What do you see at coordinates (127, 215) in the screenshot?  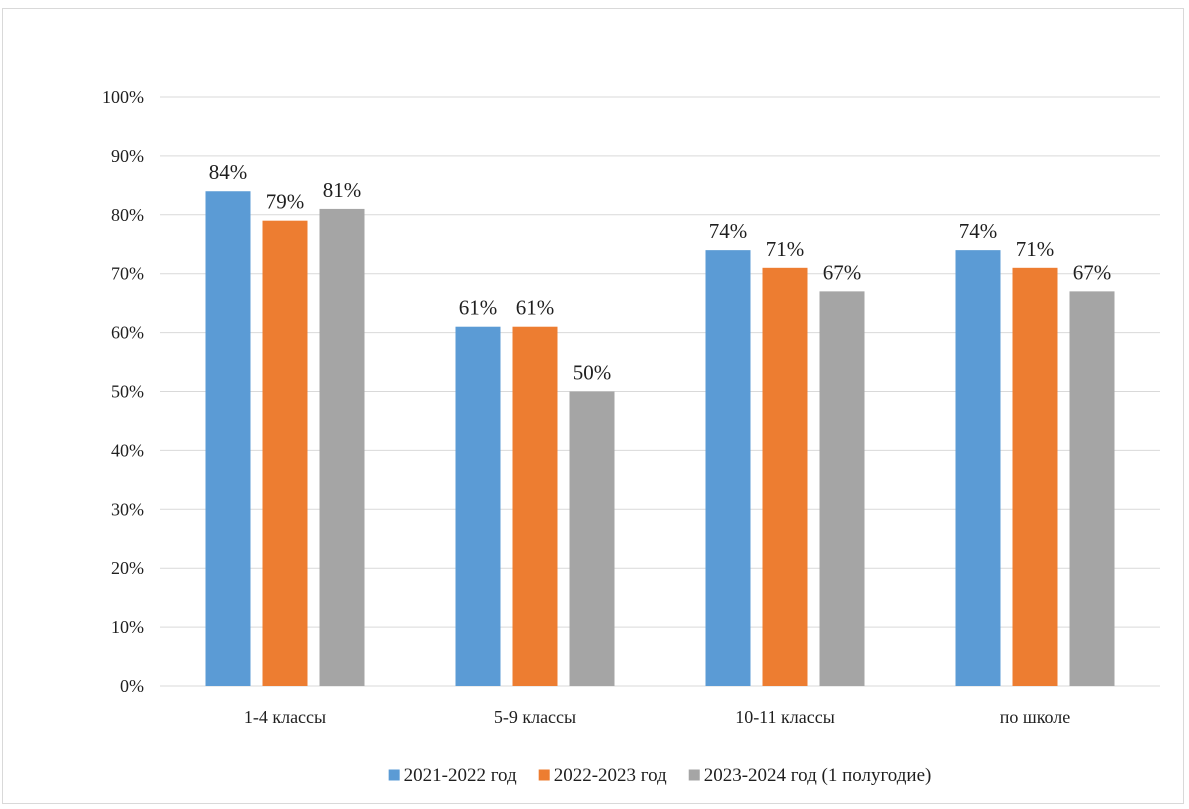 I see `y-tick-label: 80%` at bounding box center [127, 215].